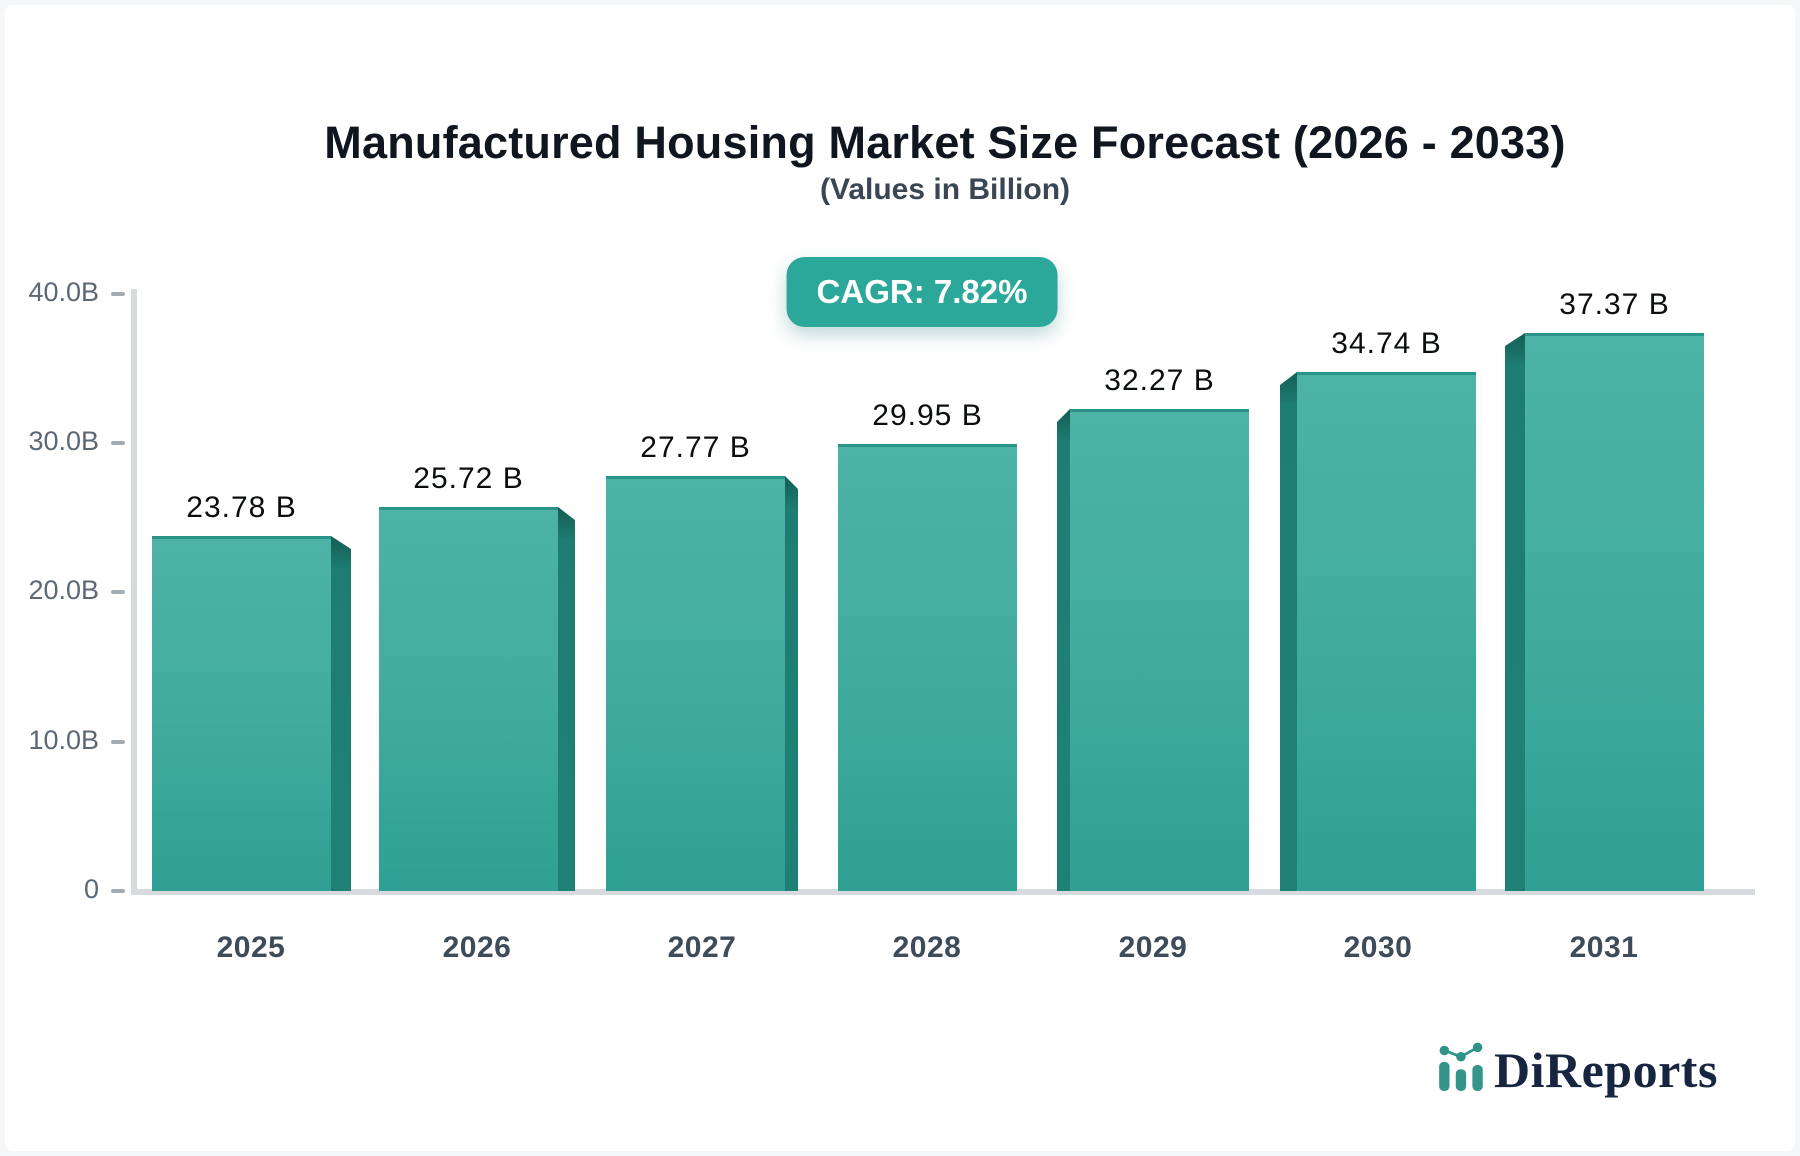 The image size is (1800, 1156). I want to click on bar-2030, so click(1386, 631).